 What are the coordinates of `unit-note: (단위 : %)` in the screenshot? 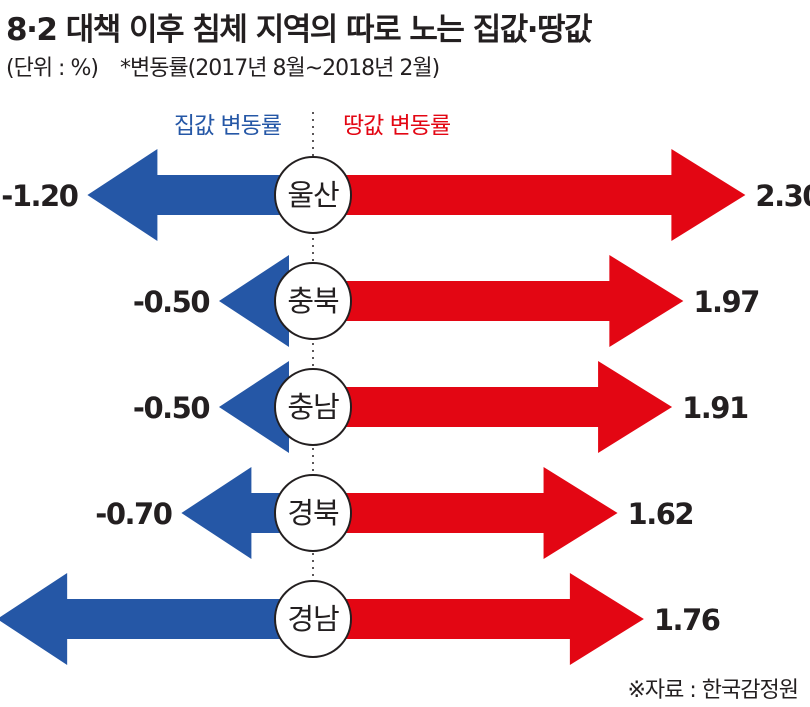 It's located at (52, 68).